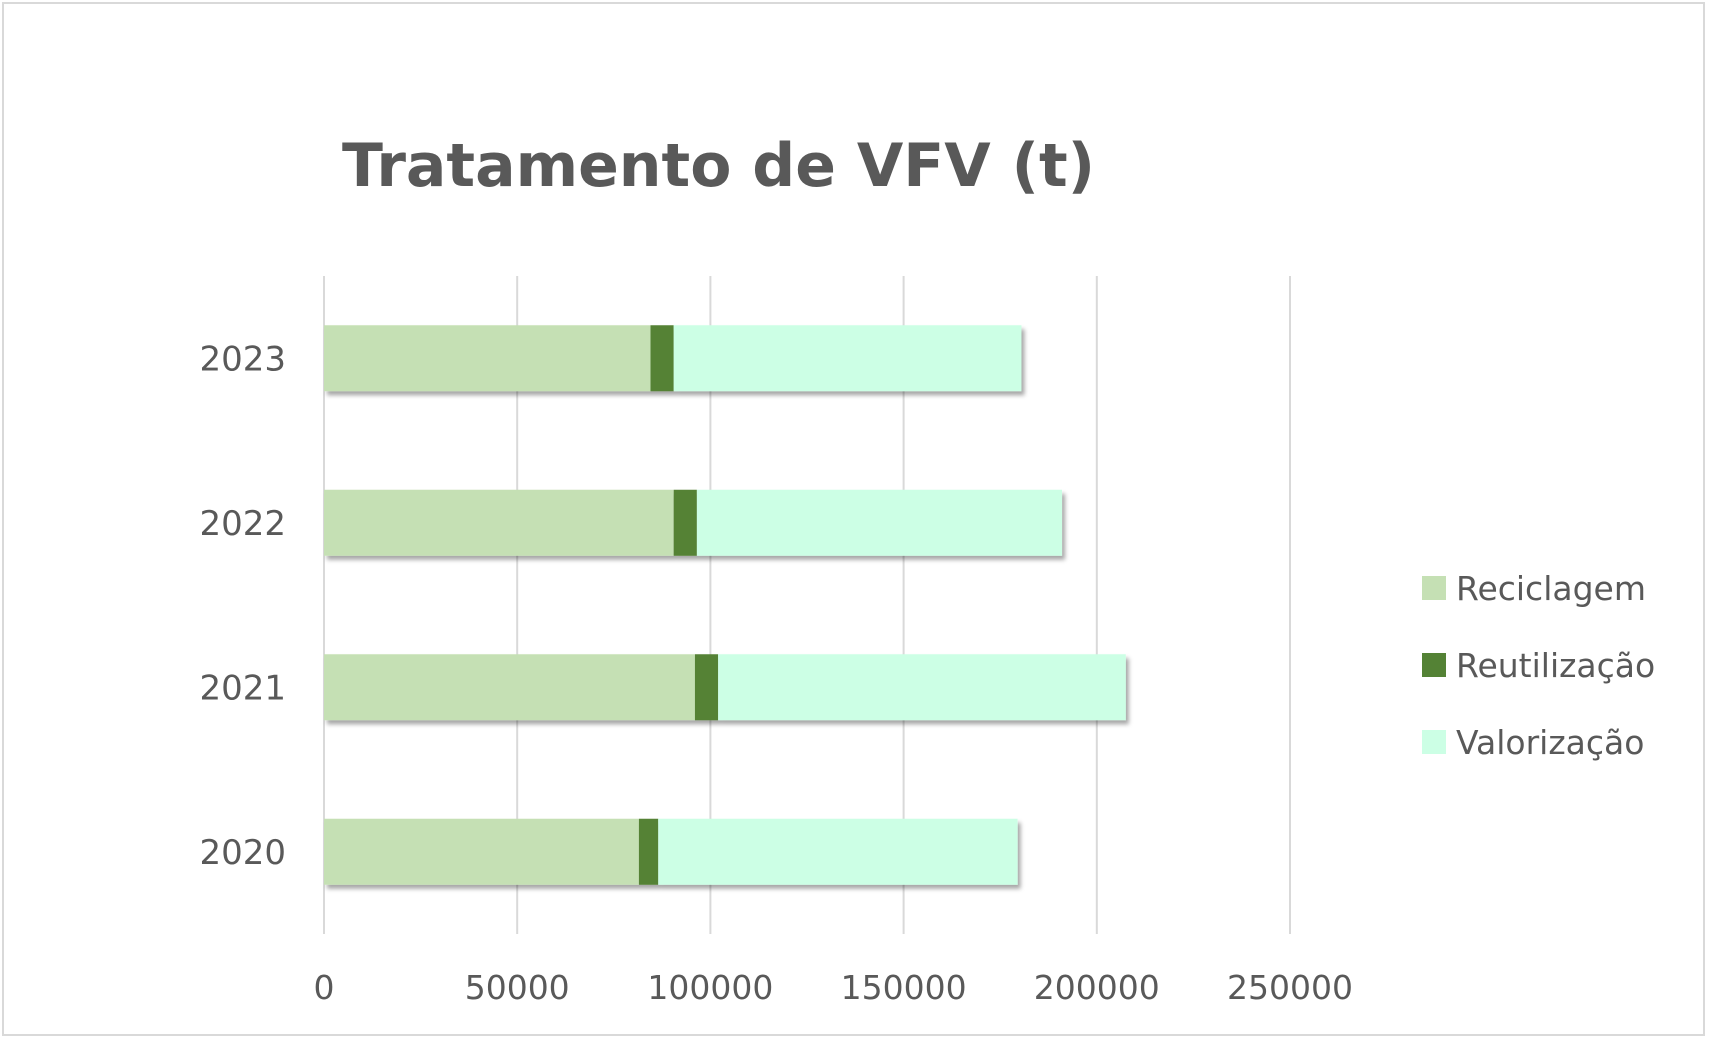 The image size is (1709, 1040). I want to click on category-label: 2022, so click(242, 524).